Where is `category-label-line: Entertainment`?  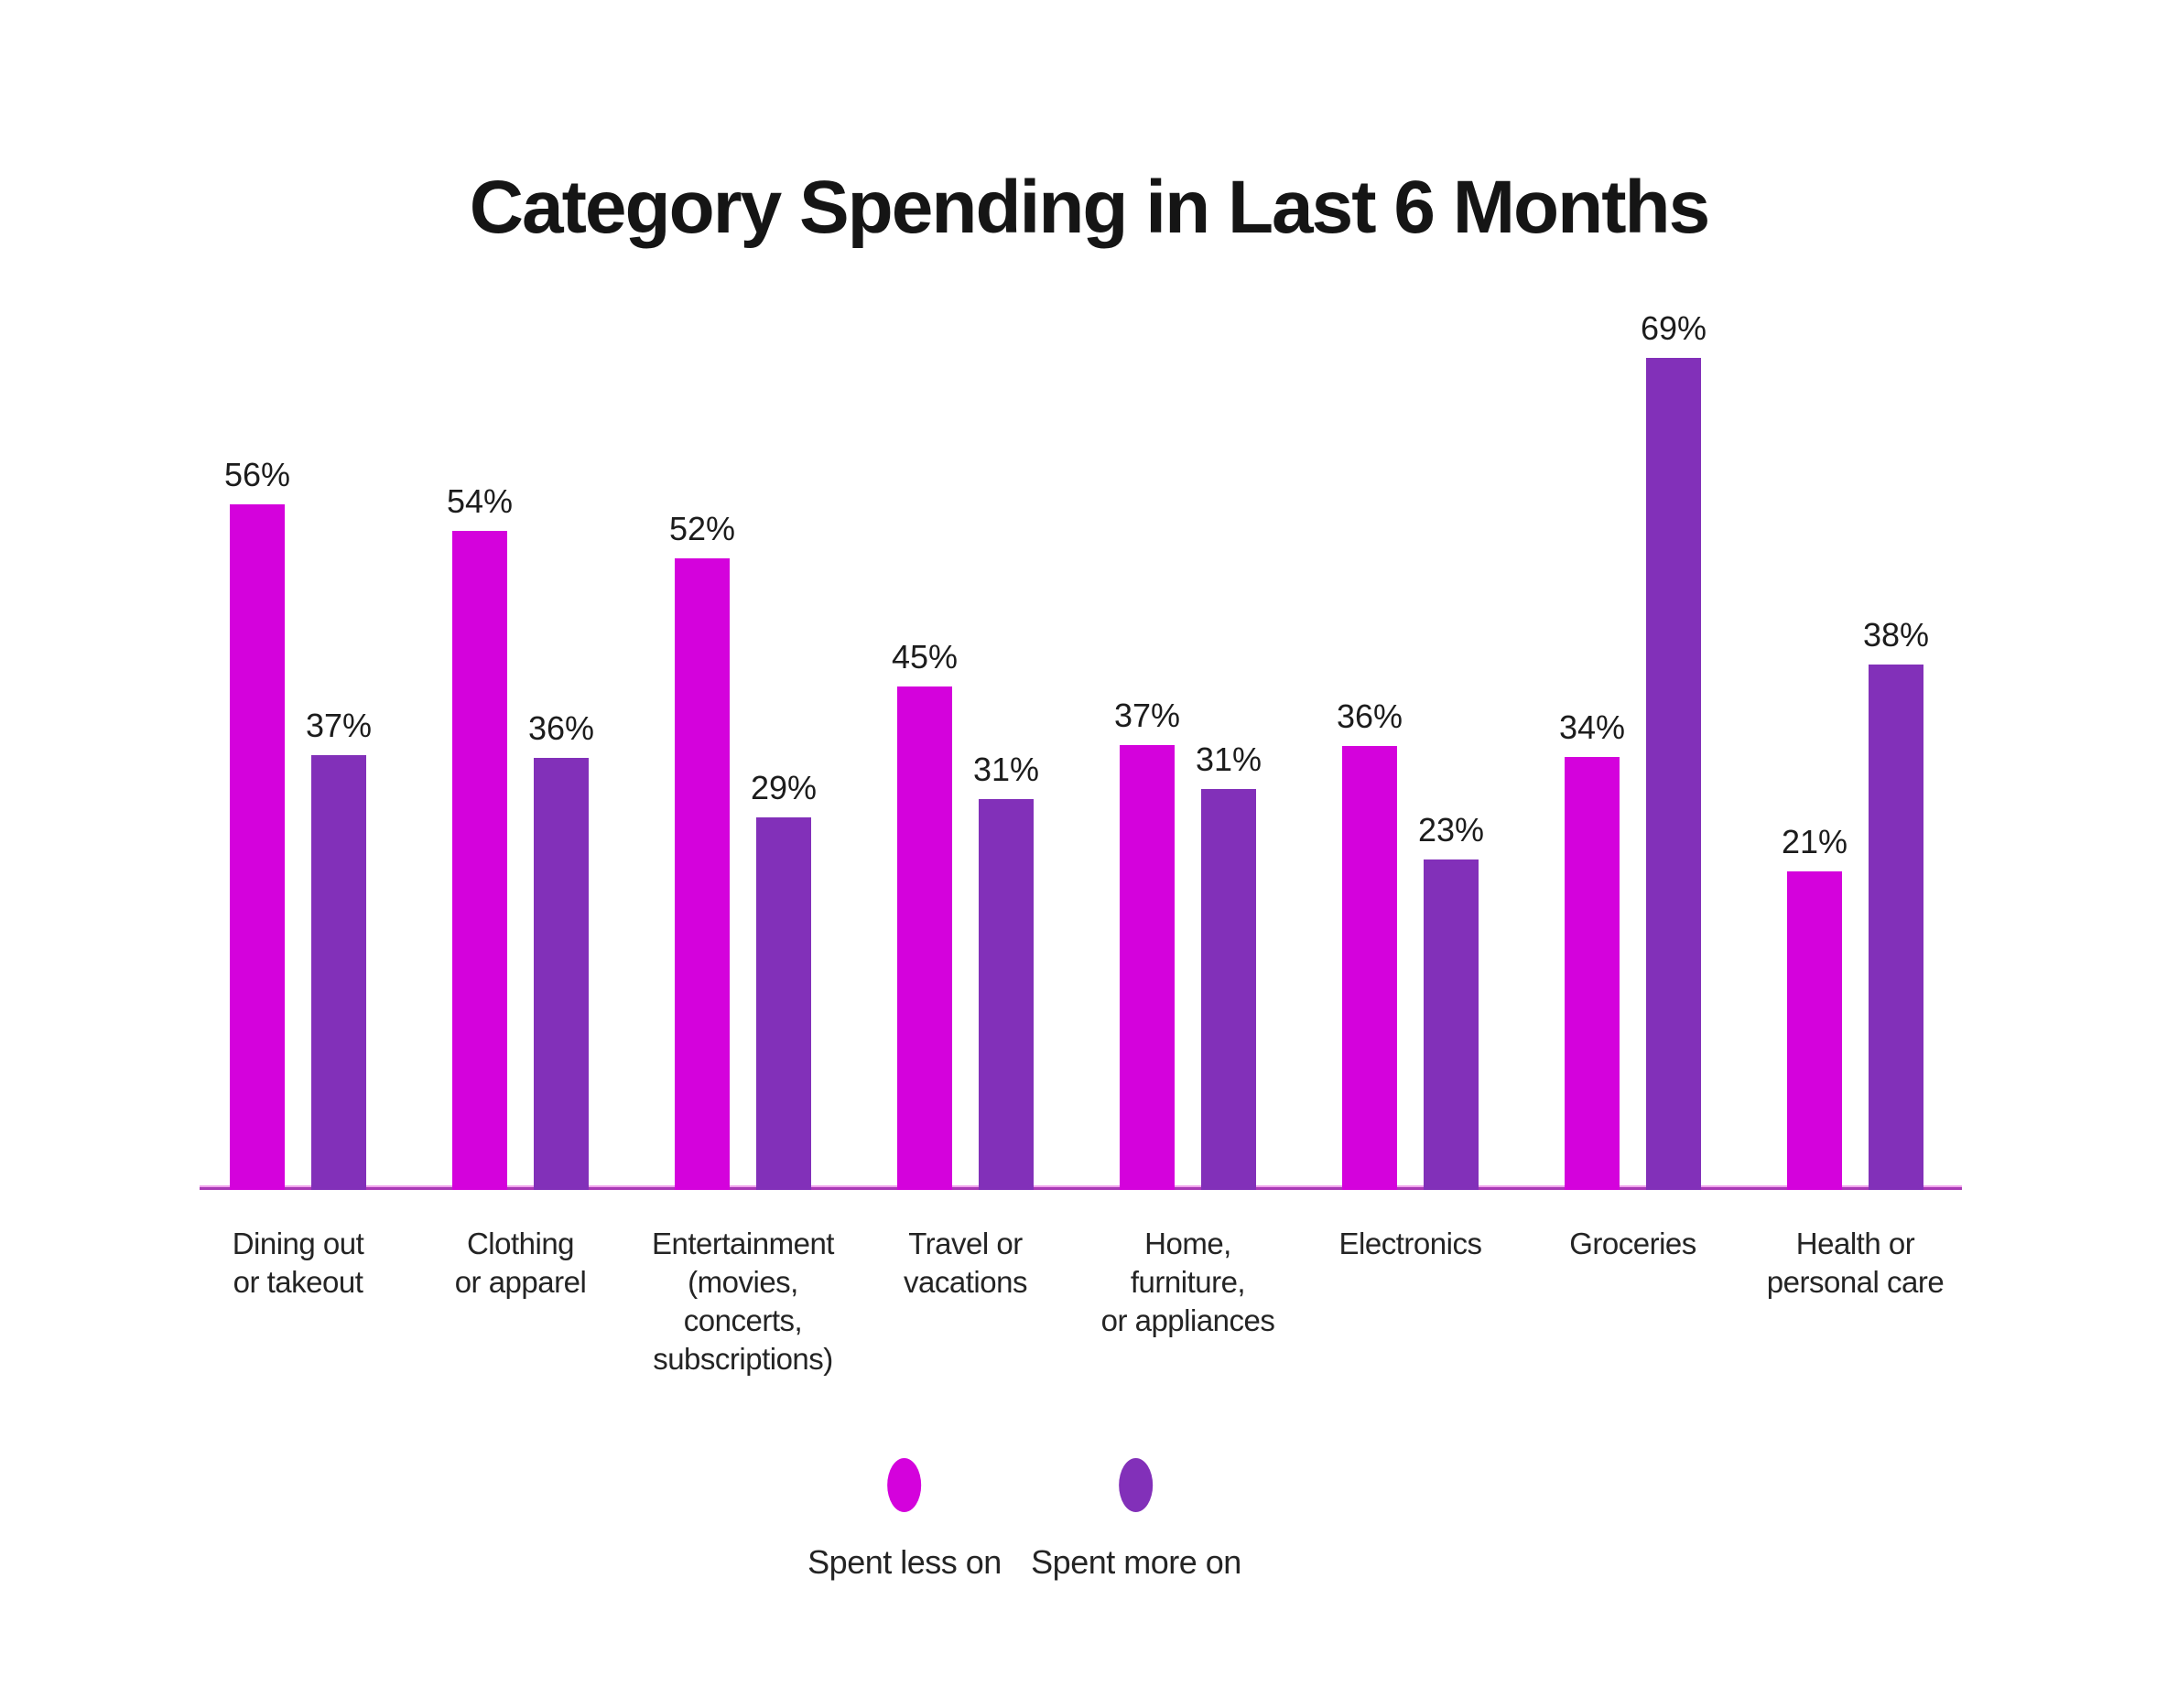 category-label-line: Entertainment is located at coordinates (743, 1243).